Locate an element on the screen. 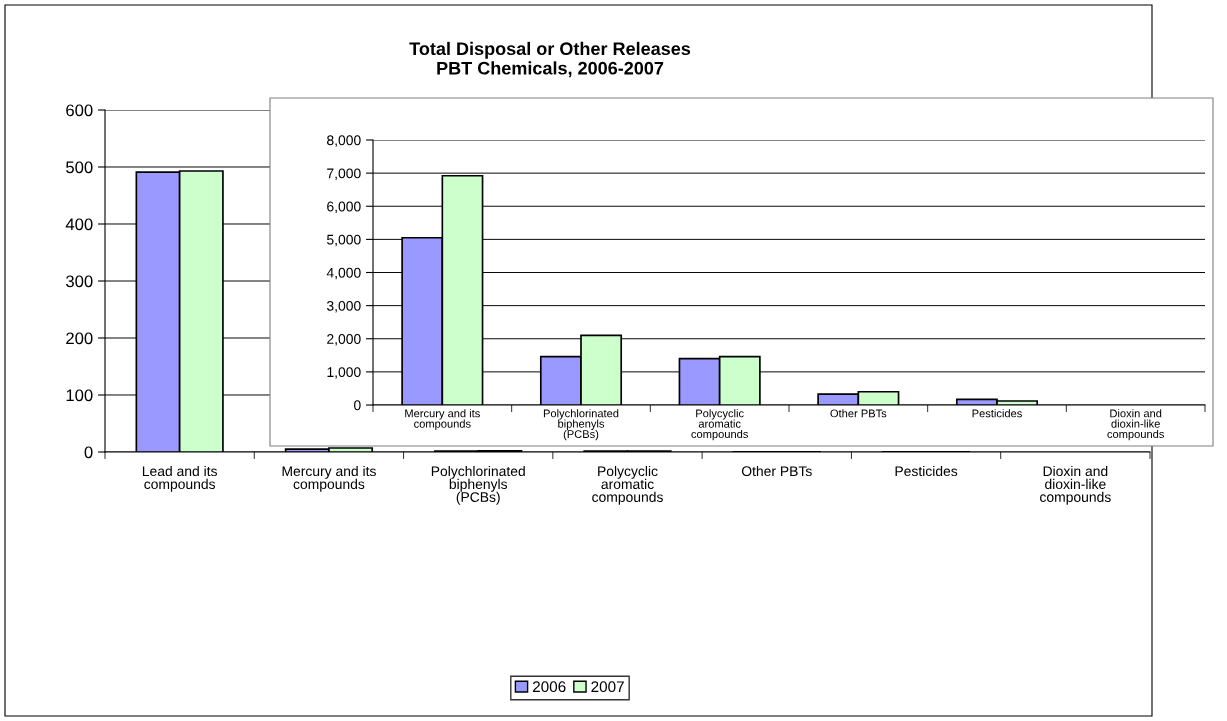 The image size is (1227, 721). y-tick-label: 2,000 is located at coordinates (344, 340).